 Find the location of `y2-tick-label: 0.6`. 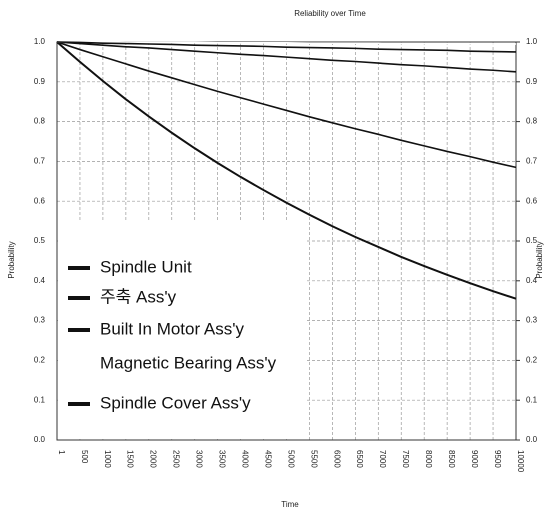

y2-tick-label: 0.6 is located at coordinates (532, 200).